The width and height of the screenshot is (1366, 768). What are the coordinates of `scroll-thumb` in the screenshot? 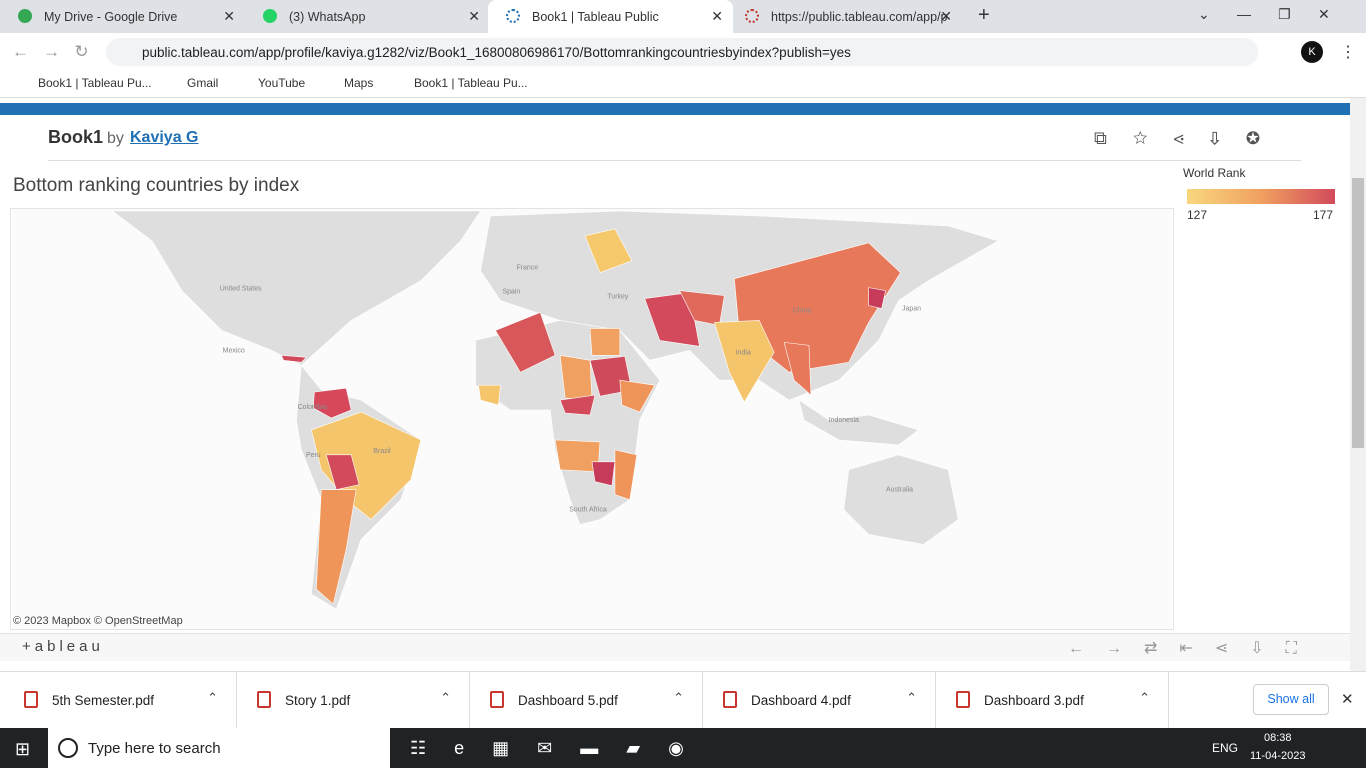 It's located at (1358, 313).